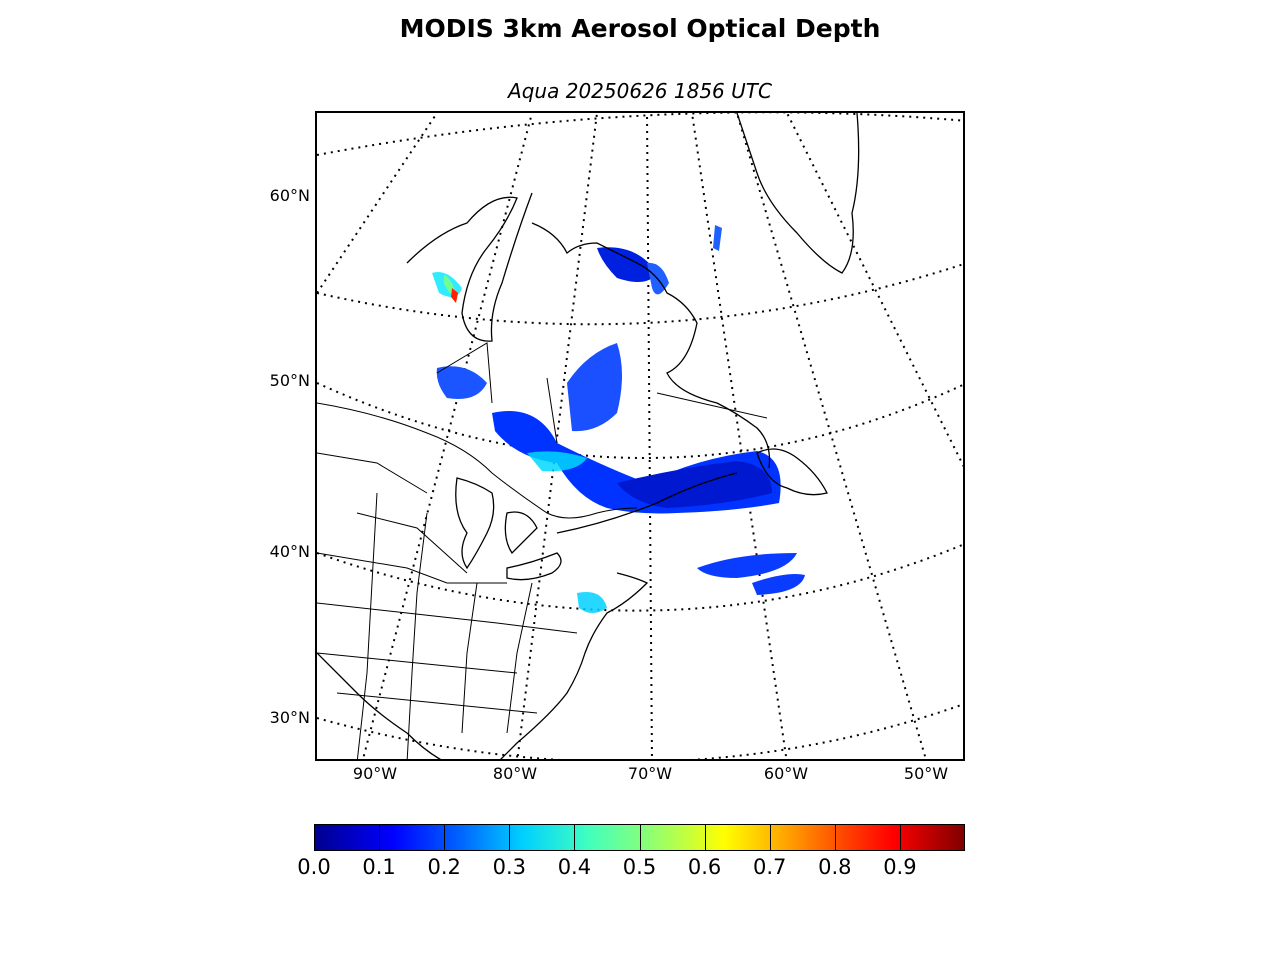 This screenshot has height=960, width=1280. I want to click on colorbar-tick-label: 0.1, so click(379, 867).